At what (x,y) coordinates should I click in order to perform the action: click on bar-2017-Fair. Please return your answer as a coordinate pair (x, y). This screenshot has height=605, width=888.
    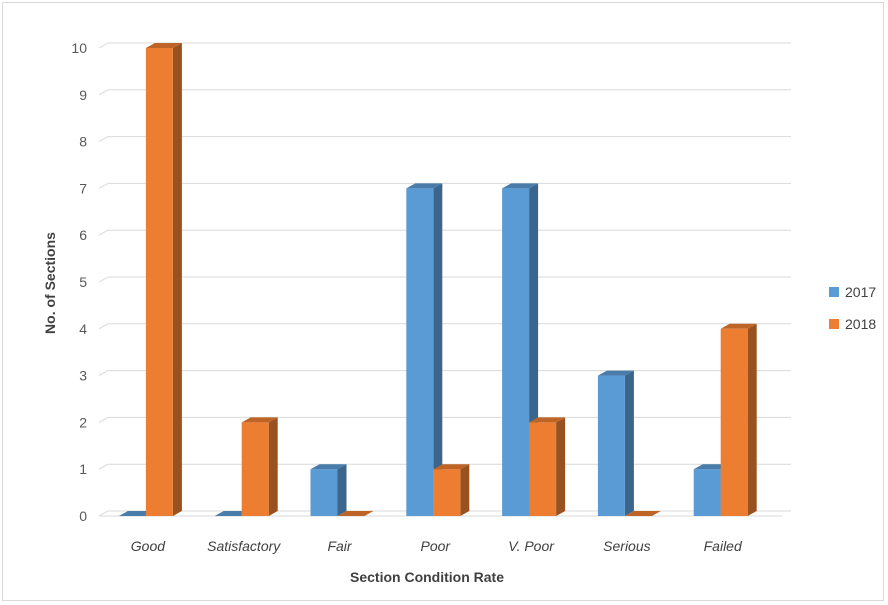
    Looking at the image, I should click on (328, 490).